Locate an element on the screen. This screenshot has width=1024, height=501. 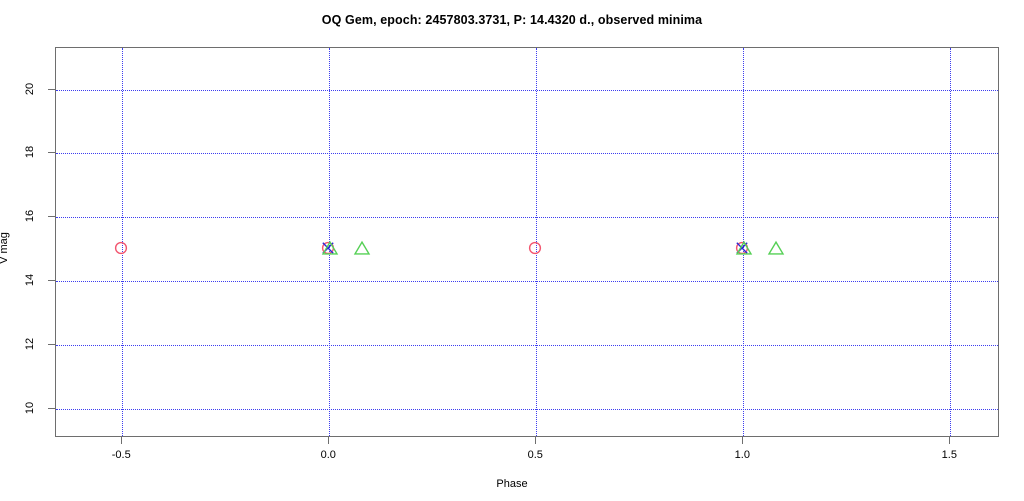
x-tick-label-1: 0.0 is located at coordinates (328, 455).